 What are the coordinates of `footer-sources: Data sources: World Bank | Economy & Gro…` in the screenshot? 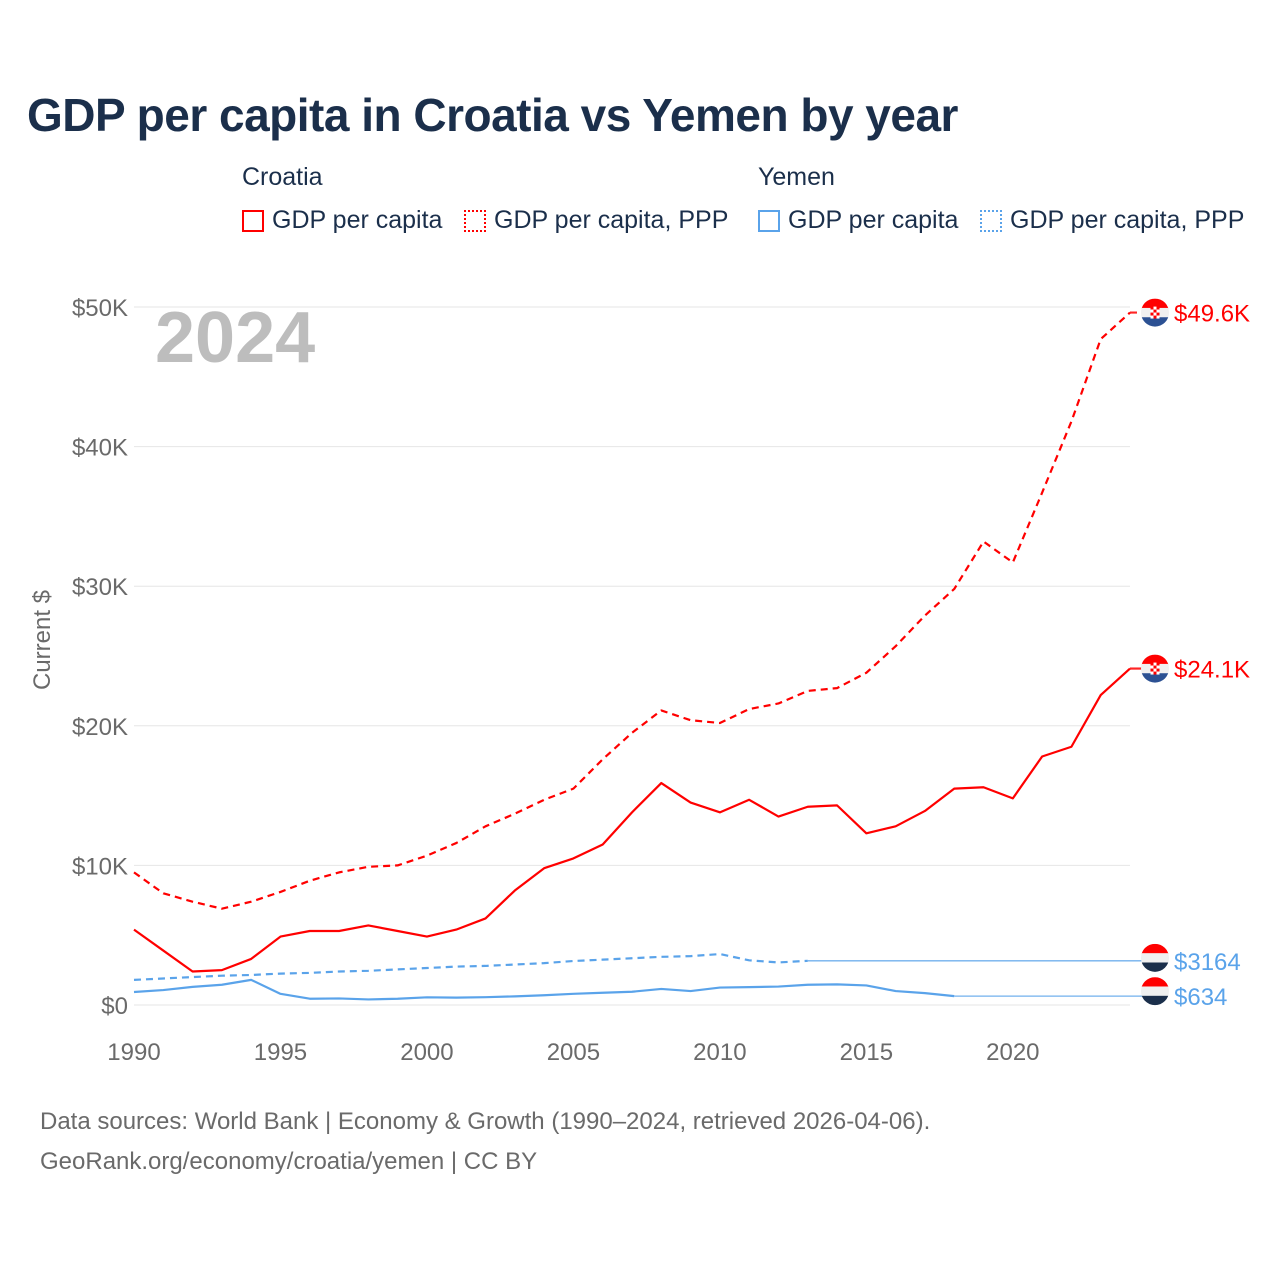 It's located at (485, 1121).